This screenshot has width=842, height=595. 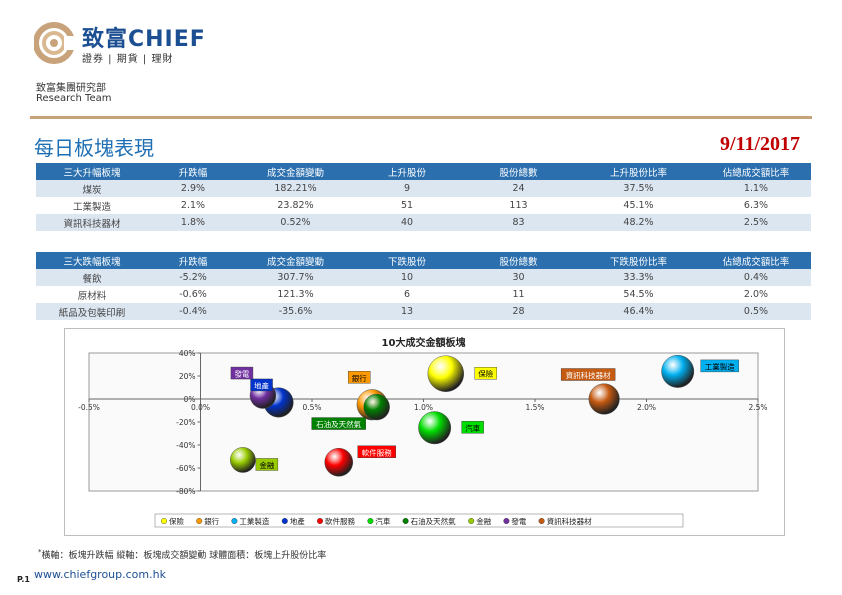 I want to click on page-number: P.1, so click(x=23, y=579).